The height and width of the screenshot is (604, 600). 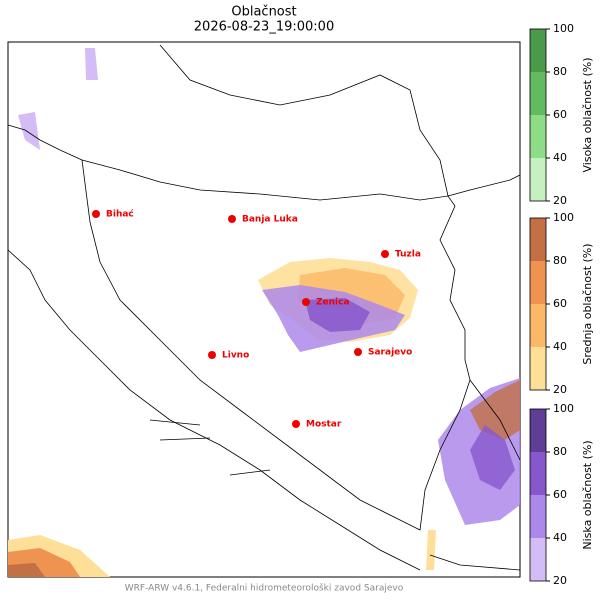 What do you see at coordinates (235, 356) in the screenshot?
I see `city-label: Livno` at bounding box center [235, 356].